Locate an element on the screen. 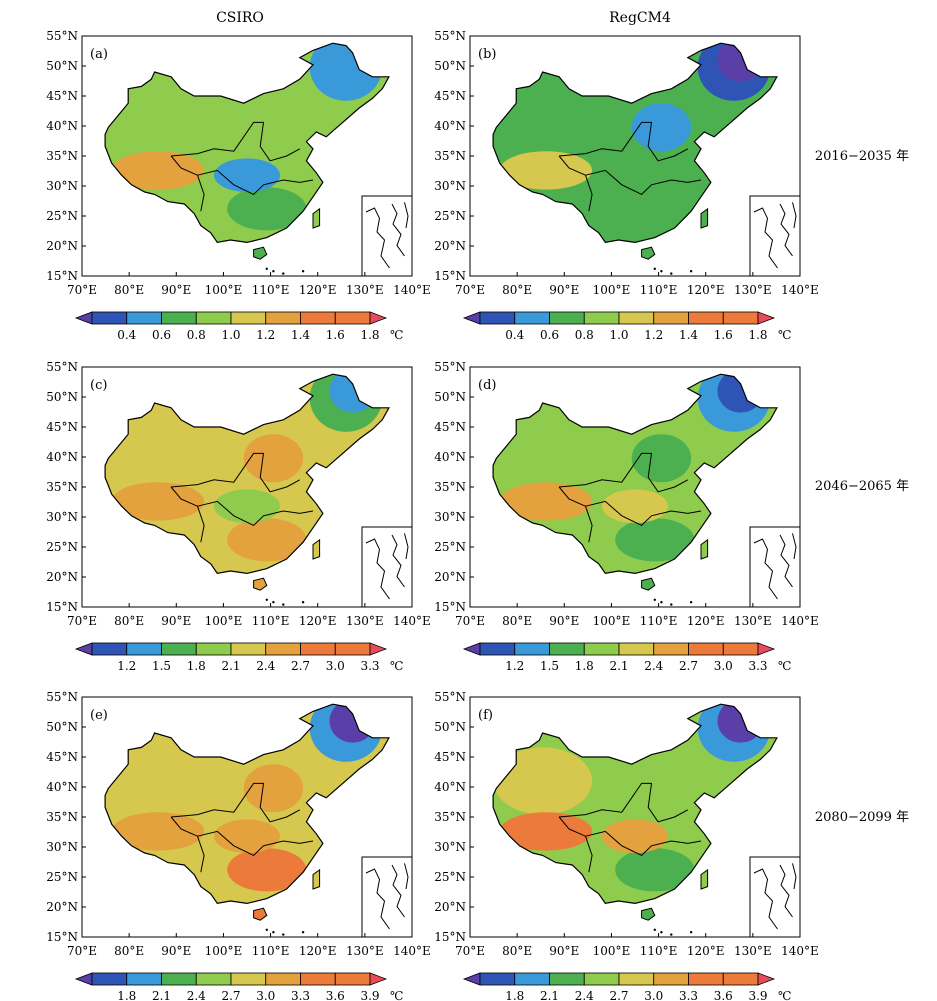 The width and height of the screenshot is (937, 1001). colorbar-tick-label: 1.5 is located at coordinates (161, 666).